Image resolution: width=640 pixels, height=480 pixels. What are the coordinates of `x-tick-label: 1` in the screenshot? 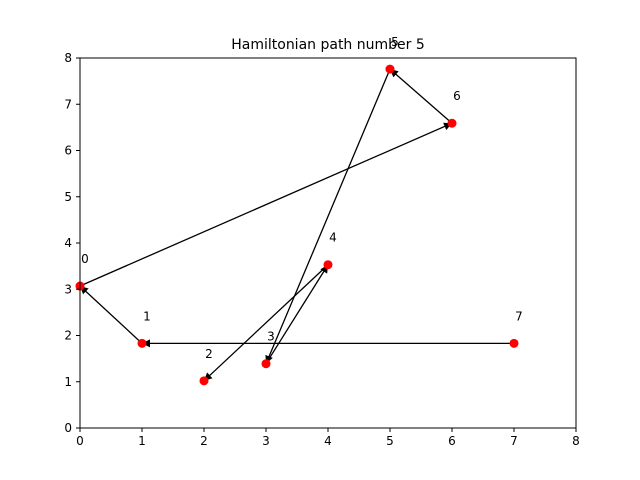 It's located at (142, 441).